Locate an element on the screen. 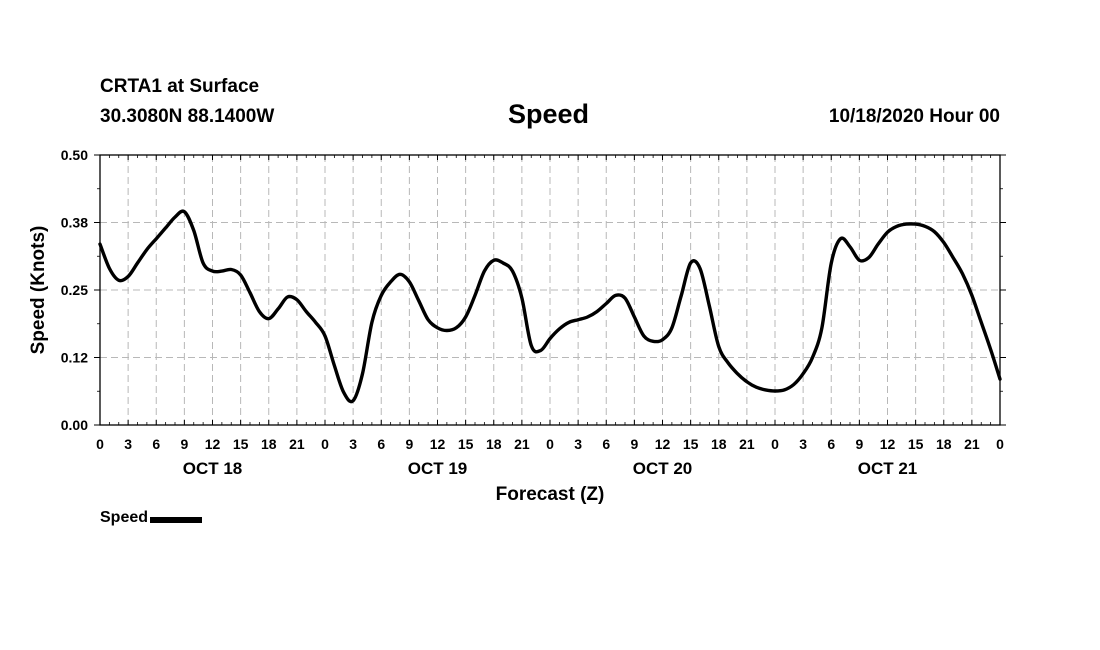 Image resolution: width=1100 pixels, height=650 pixels. y-tick-label: 0.38 is located at coordinates (74, 223).